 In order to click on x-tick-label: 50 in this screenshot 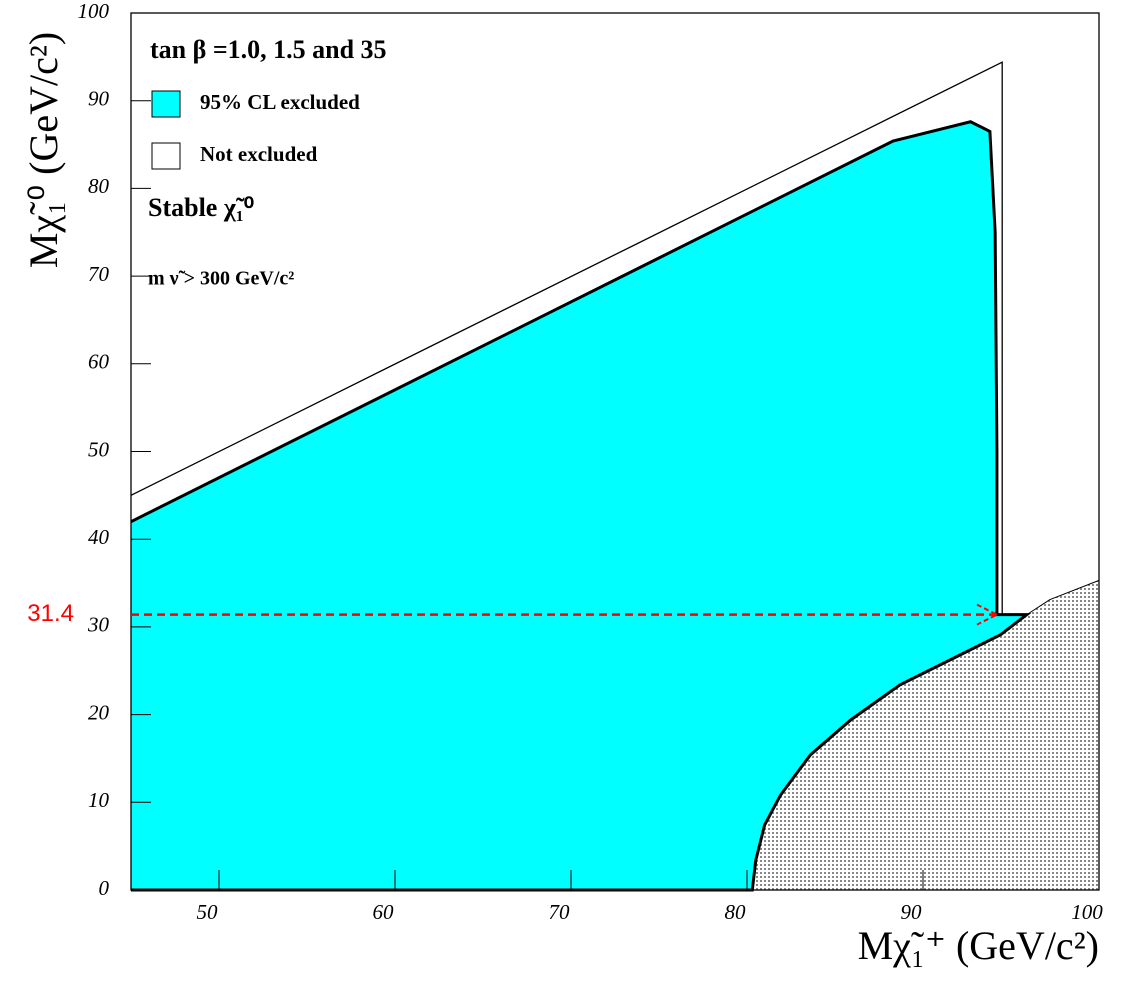, I will do `click(208, 912)`.